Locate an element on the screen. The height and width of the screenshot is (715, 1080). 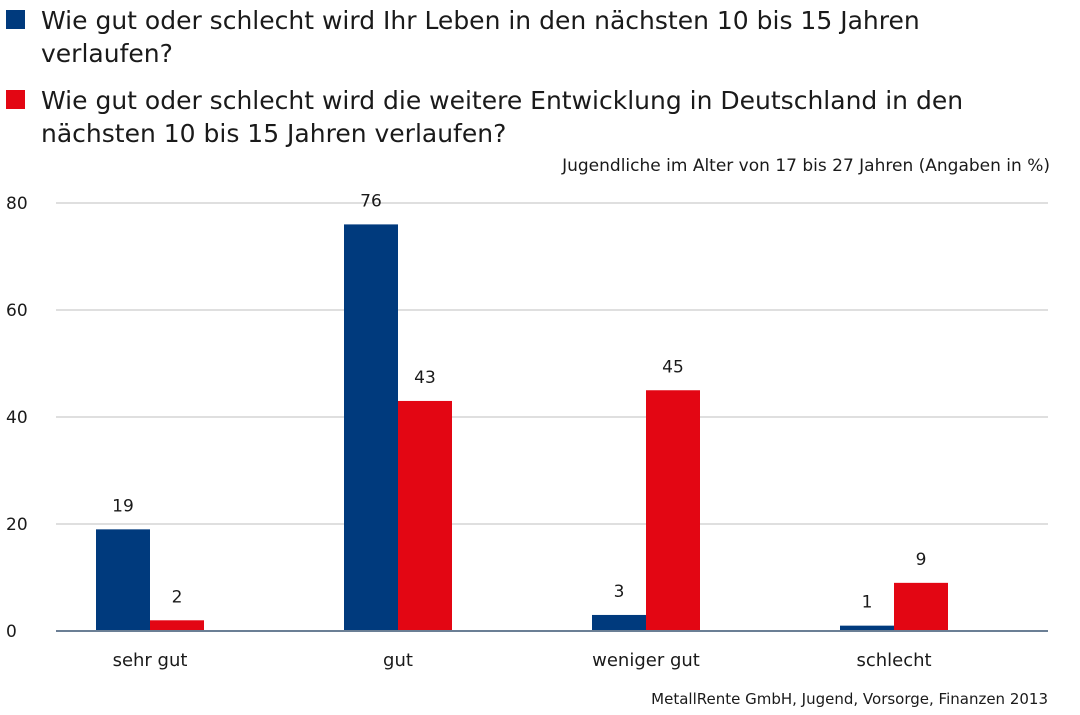
y-tick-label-0: 0 is located at coordinates (11, 632).